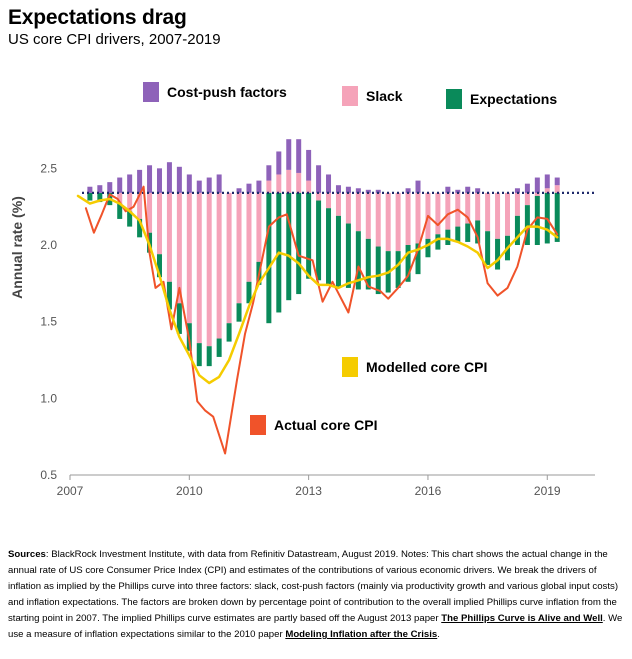  Describe the element at coordinates (428, 491) in the screenshot. I see `x-tick-label: 2016` at that location.